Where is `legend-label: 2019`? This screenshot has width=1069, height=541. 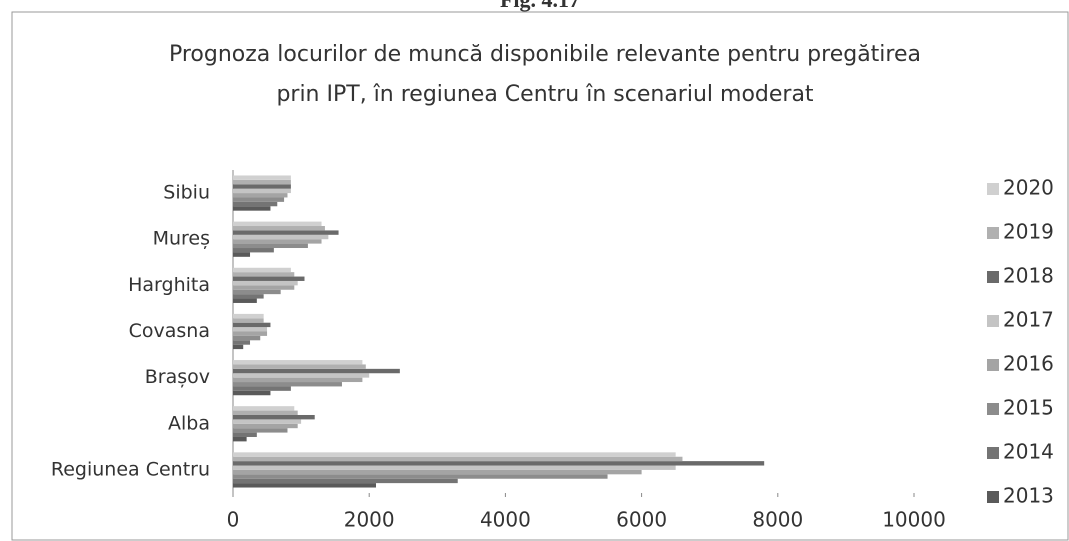 legend-label: 2019 is located at coordinates (1028, 232).